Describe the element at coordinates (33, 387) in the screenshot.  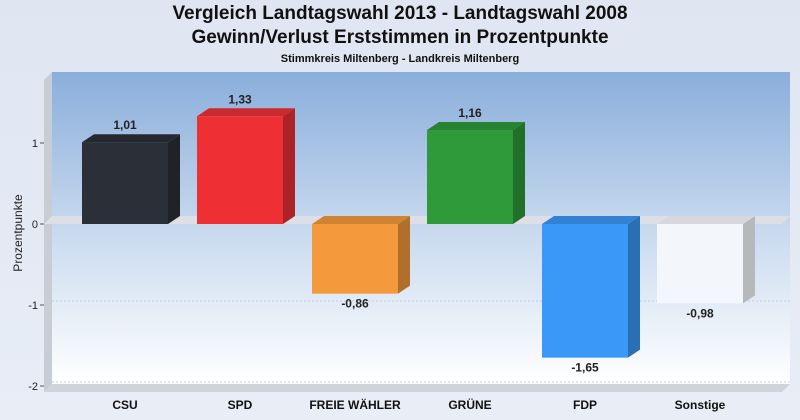
I see `y-tick-label: -2` at that location.